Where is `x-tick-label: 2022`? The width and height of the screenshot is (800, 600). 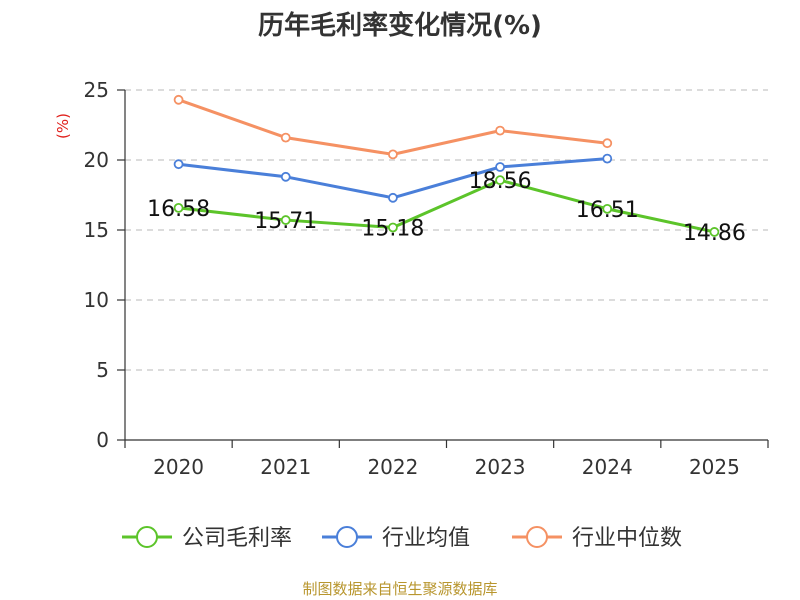
x-tick-label: 2022 is located at coordinates (392, 467).